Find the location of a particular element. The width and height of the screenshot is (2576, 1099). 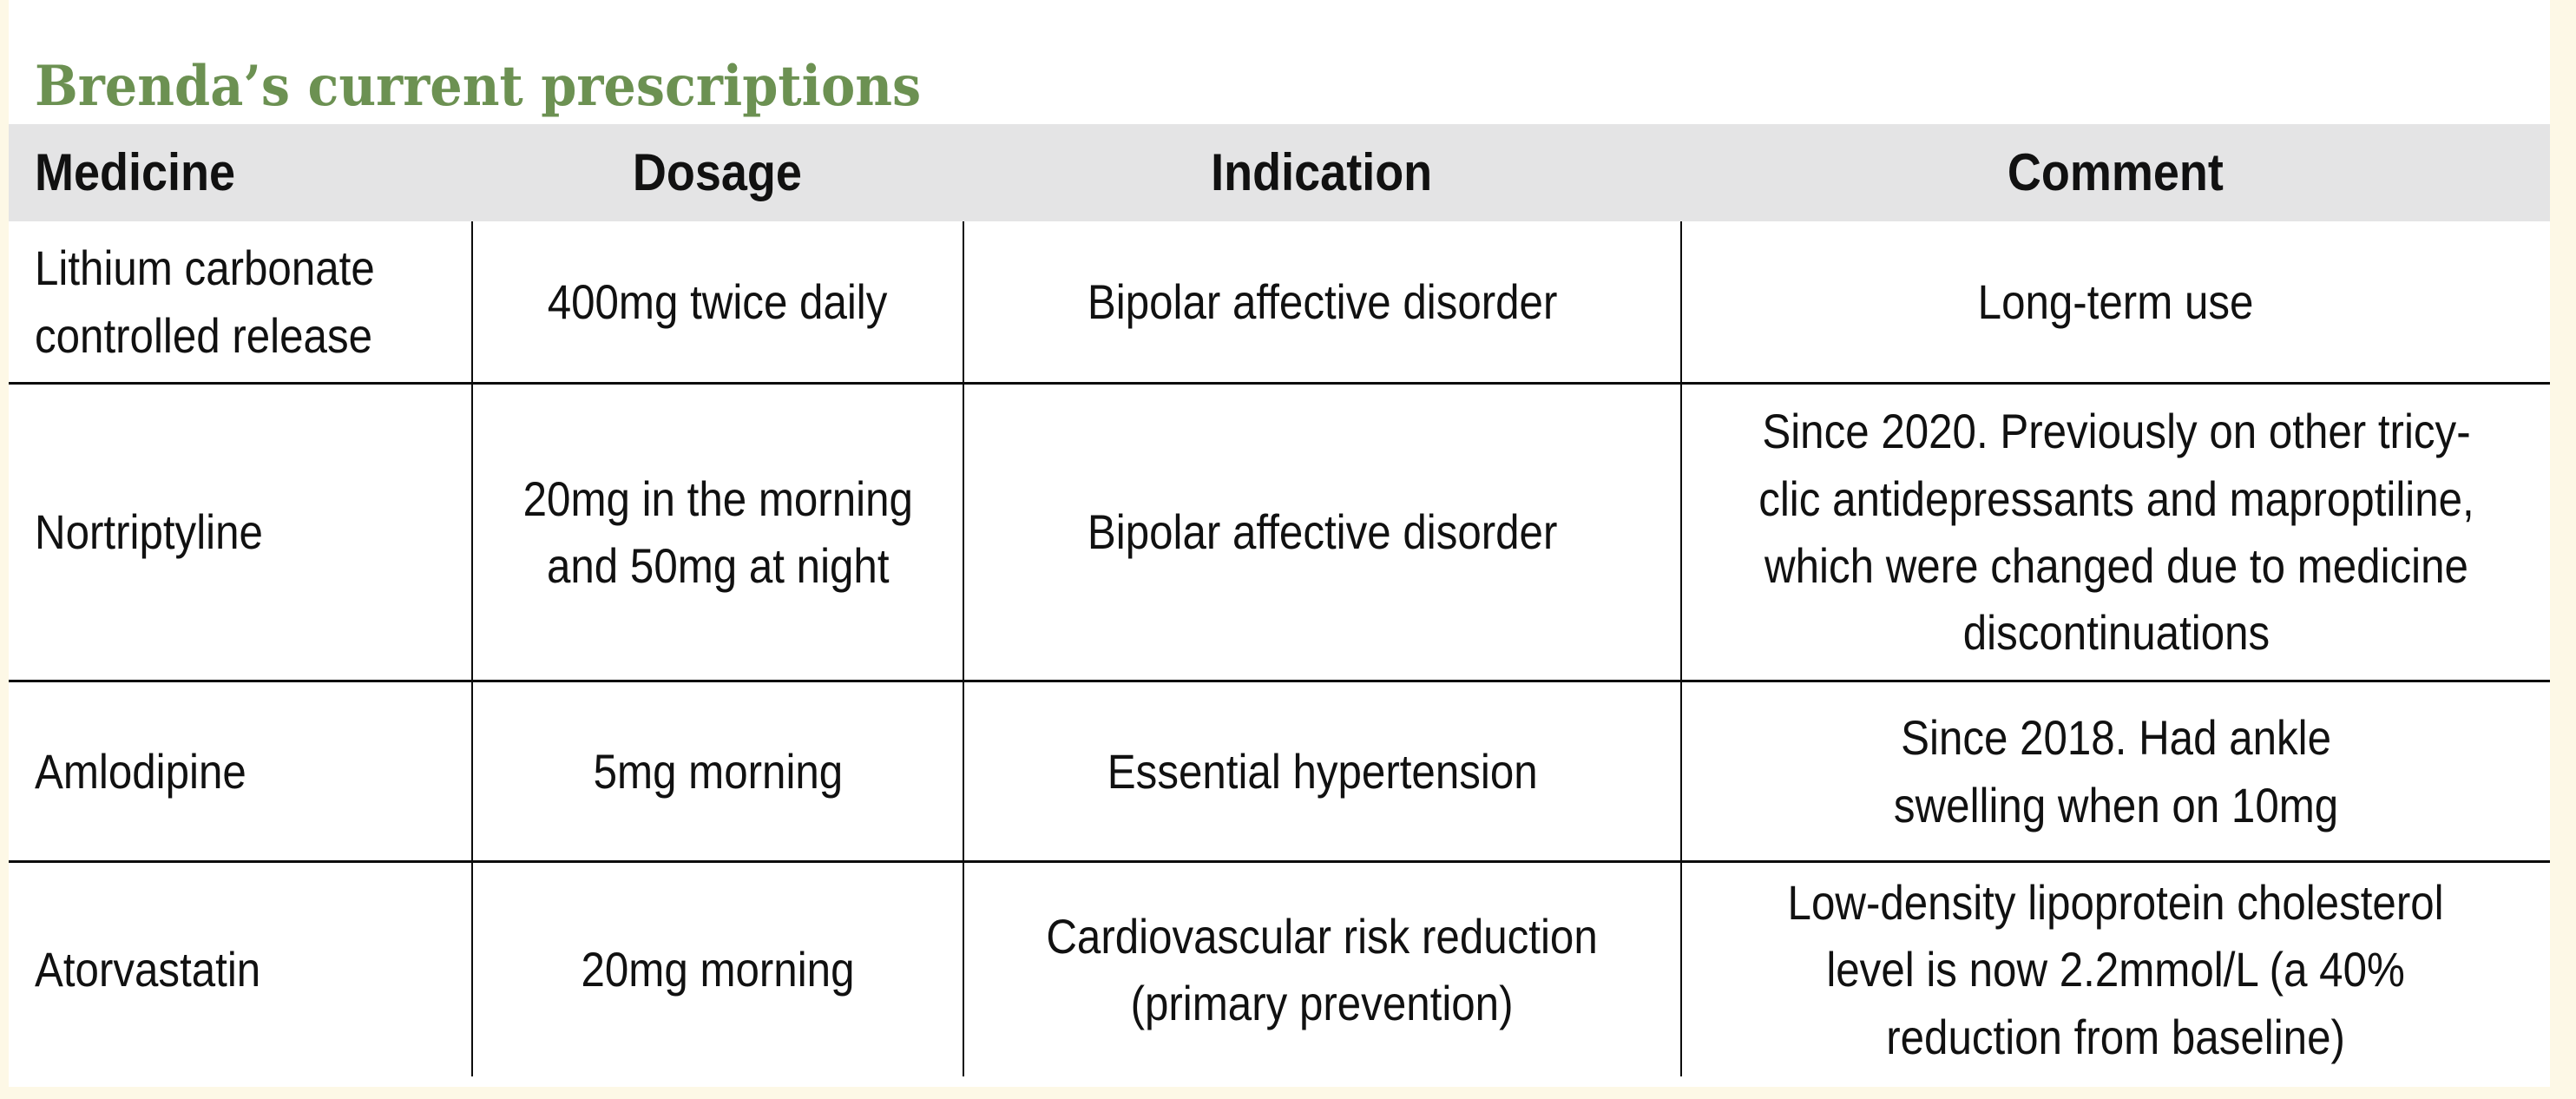

medicine-value: Amlodipine is located at coordinates (140, 771).